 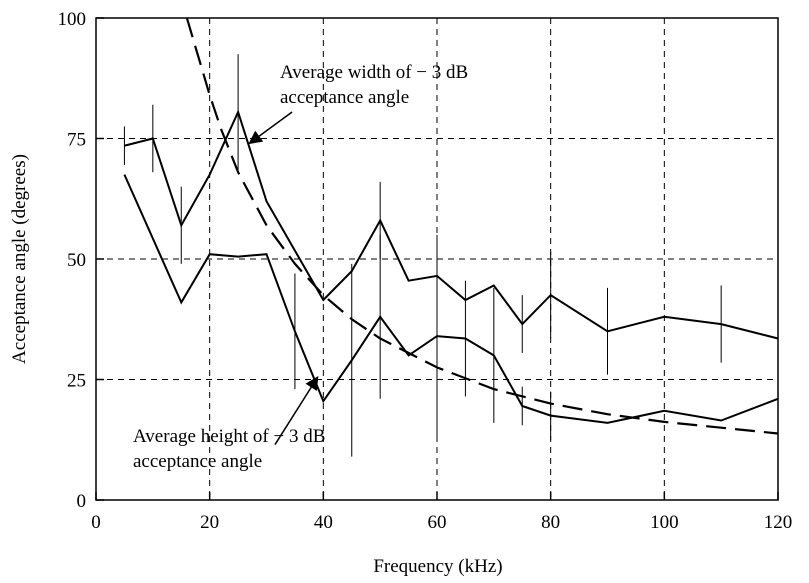 What do you see at coordinates (664, 522) in the screenshot?
I see `x-tick-label: 100` at bounding box center [664, 522].